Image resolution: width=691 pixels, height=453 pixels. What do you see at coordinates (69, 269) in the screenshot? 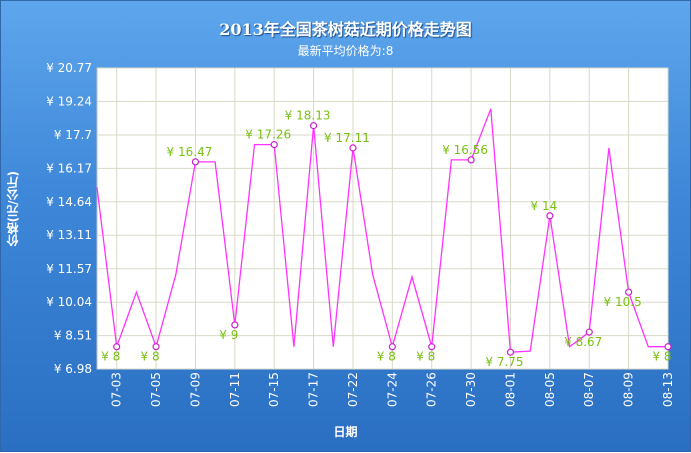
I see `y-tick-label: ¥ 11.57` at bounding box center [69, 269].